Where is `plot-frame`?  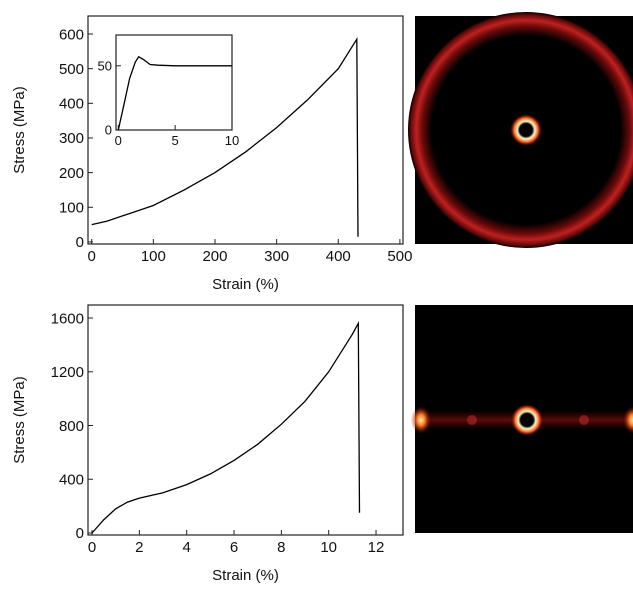
plot-frame is located at coordinates (174, 82).